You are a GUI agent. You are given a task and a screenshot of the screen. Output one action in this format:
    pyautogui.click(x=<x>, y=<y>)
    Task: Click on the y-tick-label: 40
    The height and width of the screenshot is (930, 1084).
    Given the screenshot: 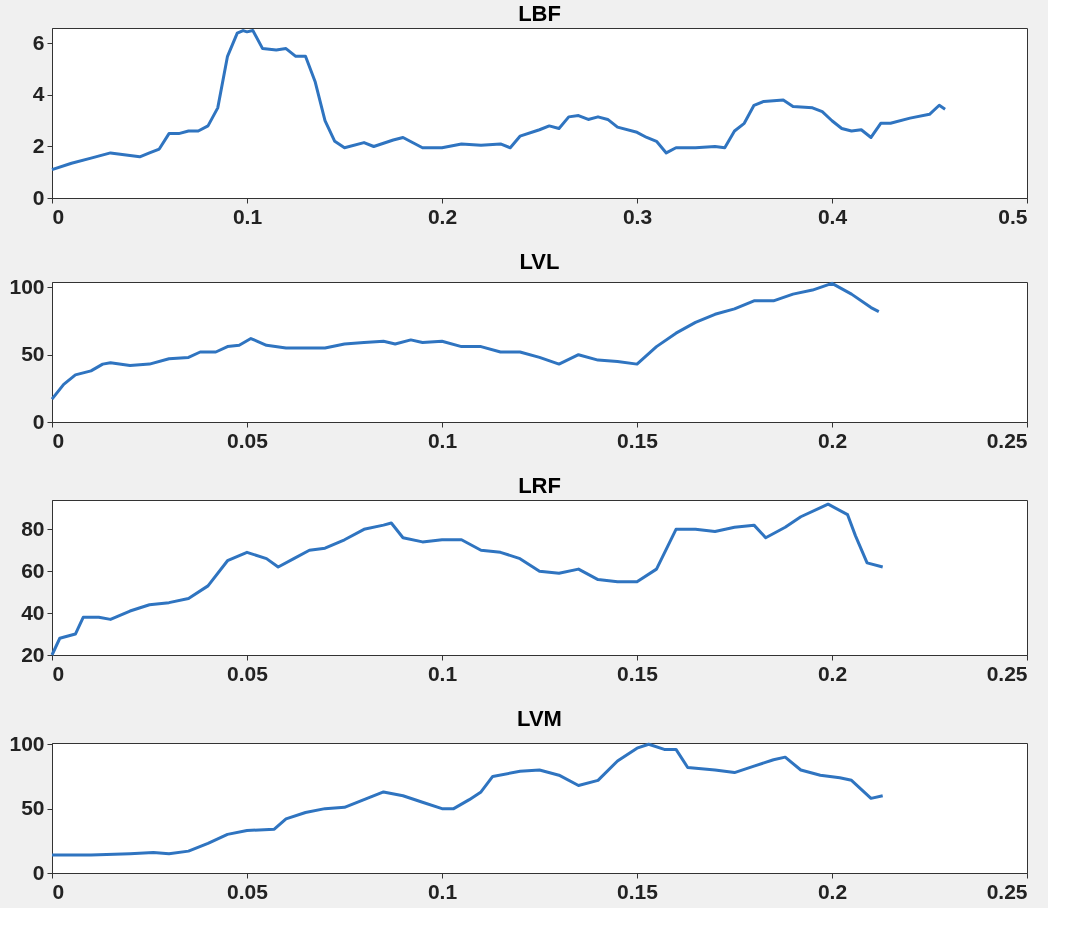 What is the action you would take?
    pyautogui.click(x=33, y=612)
    